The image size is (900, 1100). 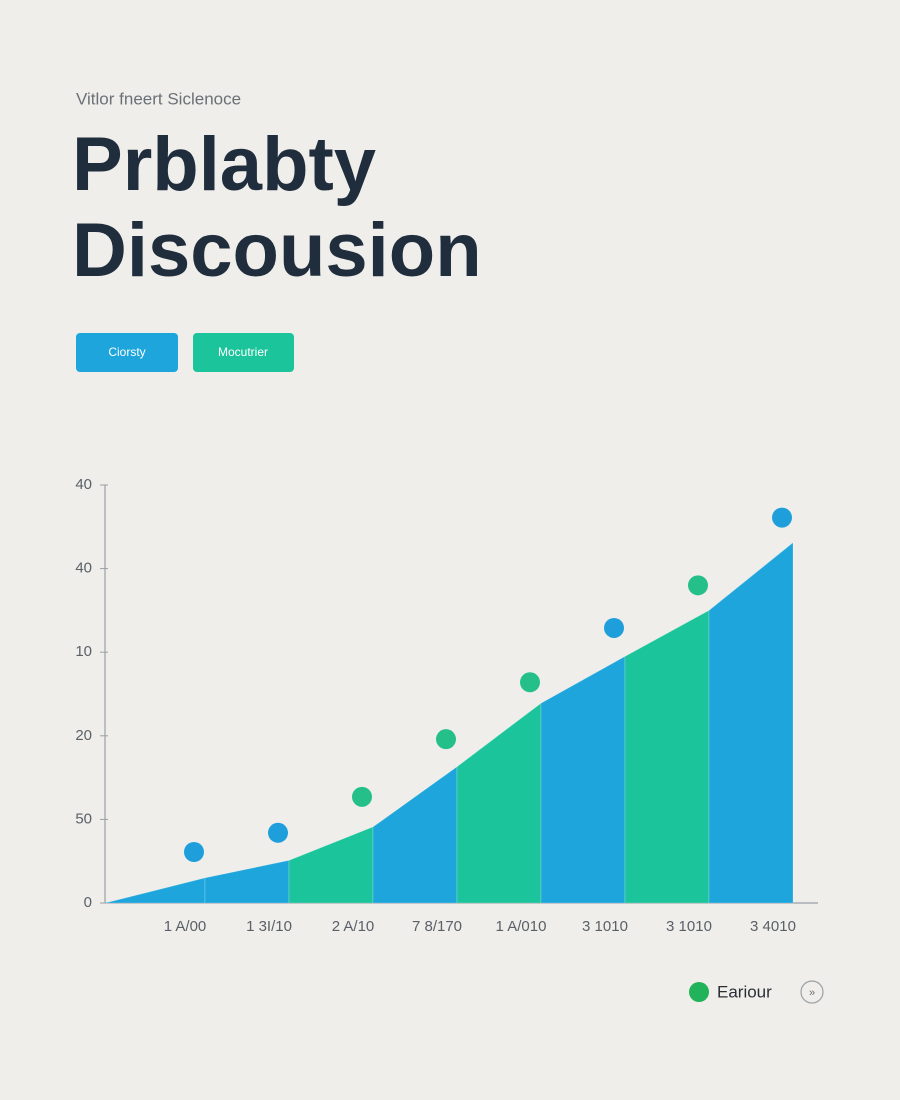 What do you see at coordinates (269, 926) in the screenshot?
I see `x-tick-label: 1 3I/10` at bounding box center [269, 926].